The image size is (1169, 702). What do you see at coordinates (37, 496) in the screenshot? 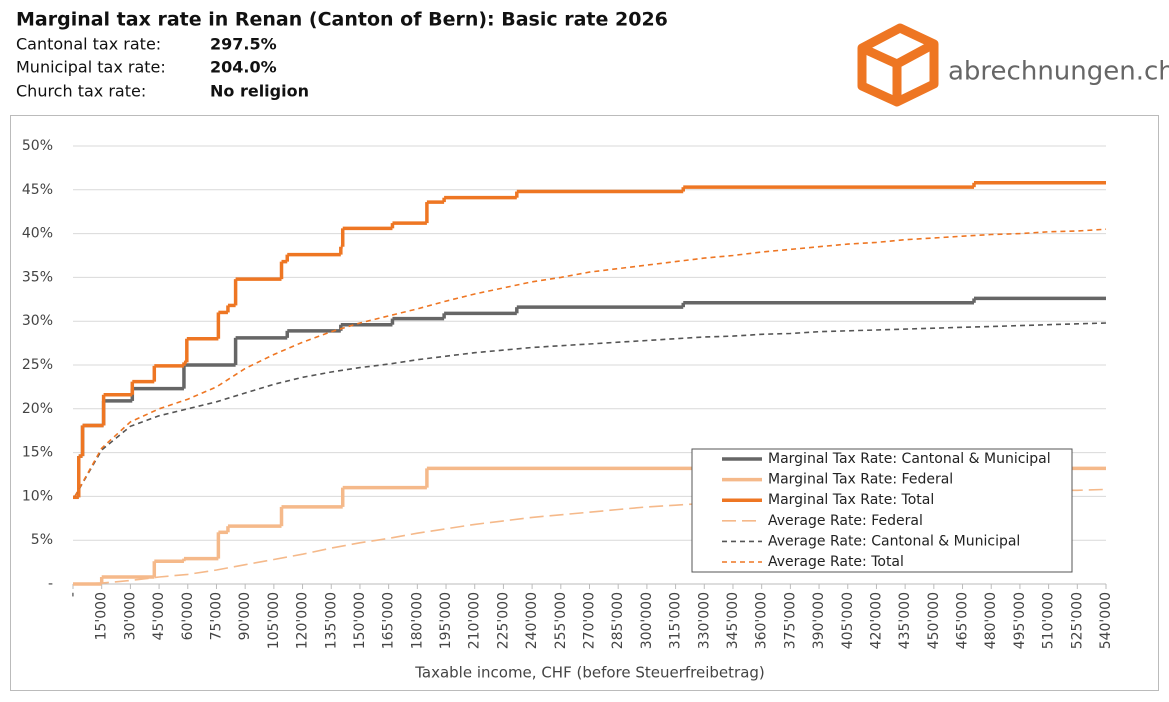
I see `y-tick-label: 10%` at bounding box center [37, 496].